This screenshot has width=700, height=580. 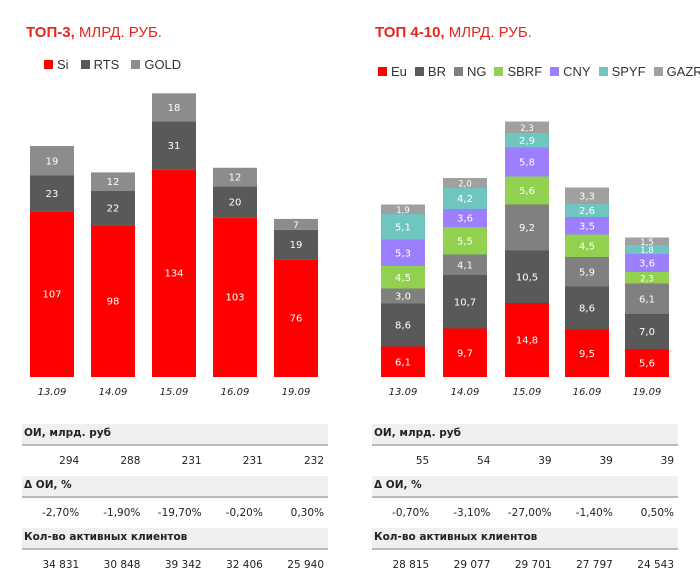 I want to click on table-cell: 231, so click(x=191, y=461).